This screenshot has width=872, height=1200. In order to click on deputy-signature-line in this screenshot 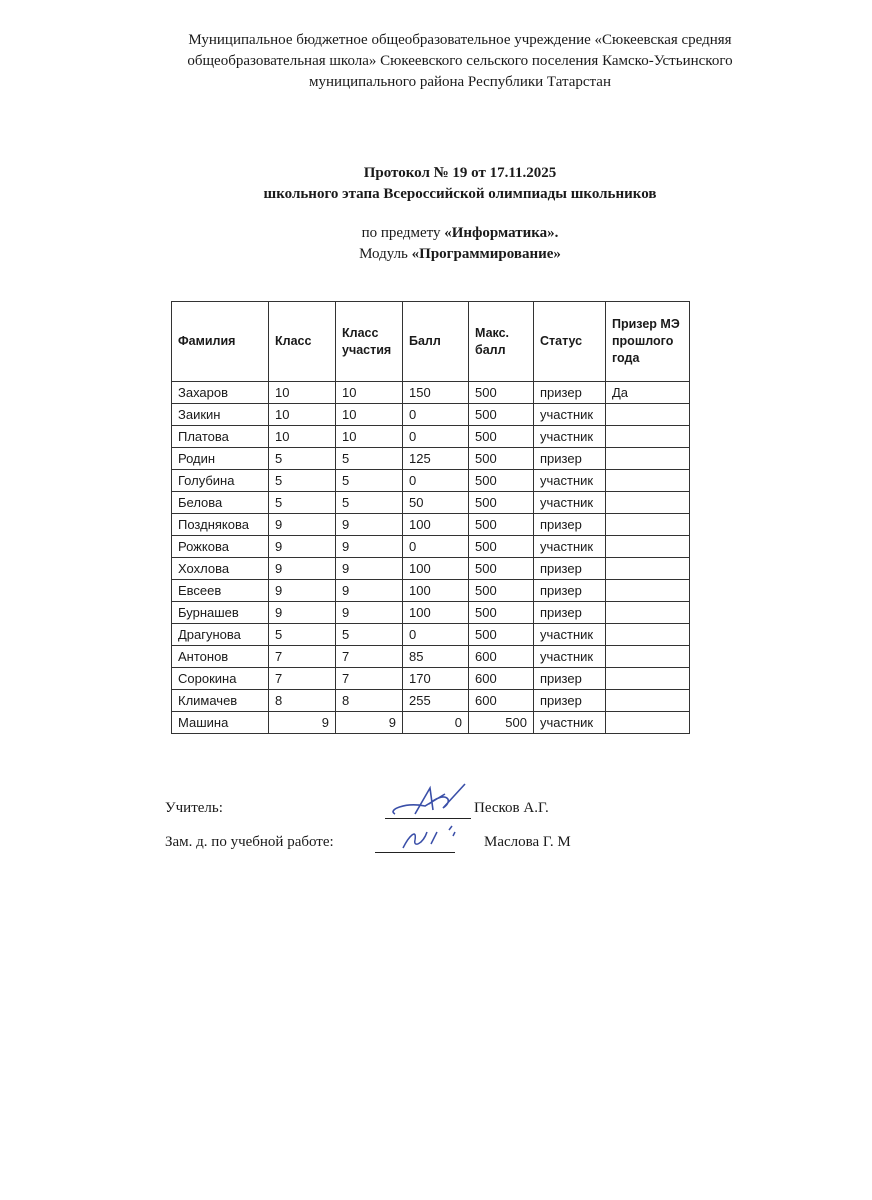, I will do `click(415, 842)`.